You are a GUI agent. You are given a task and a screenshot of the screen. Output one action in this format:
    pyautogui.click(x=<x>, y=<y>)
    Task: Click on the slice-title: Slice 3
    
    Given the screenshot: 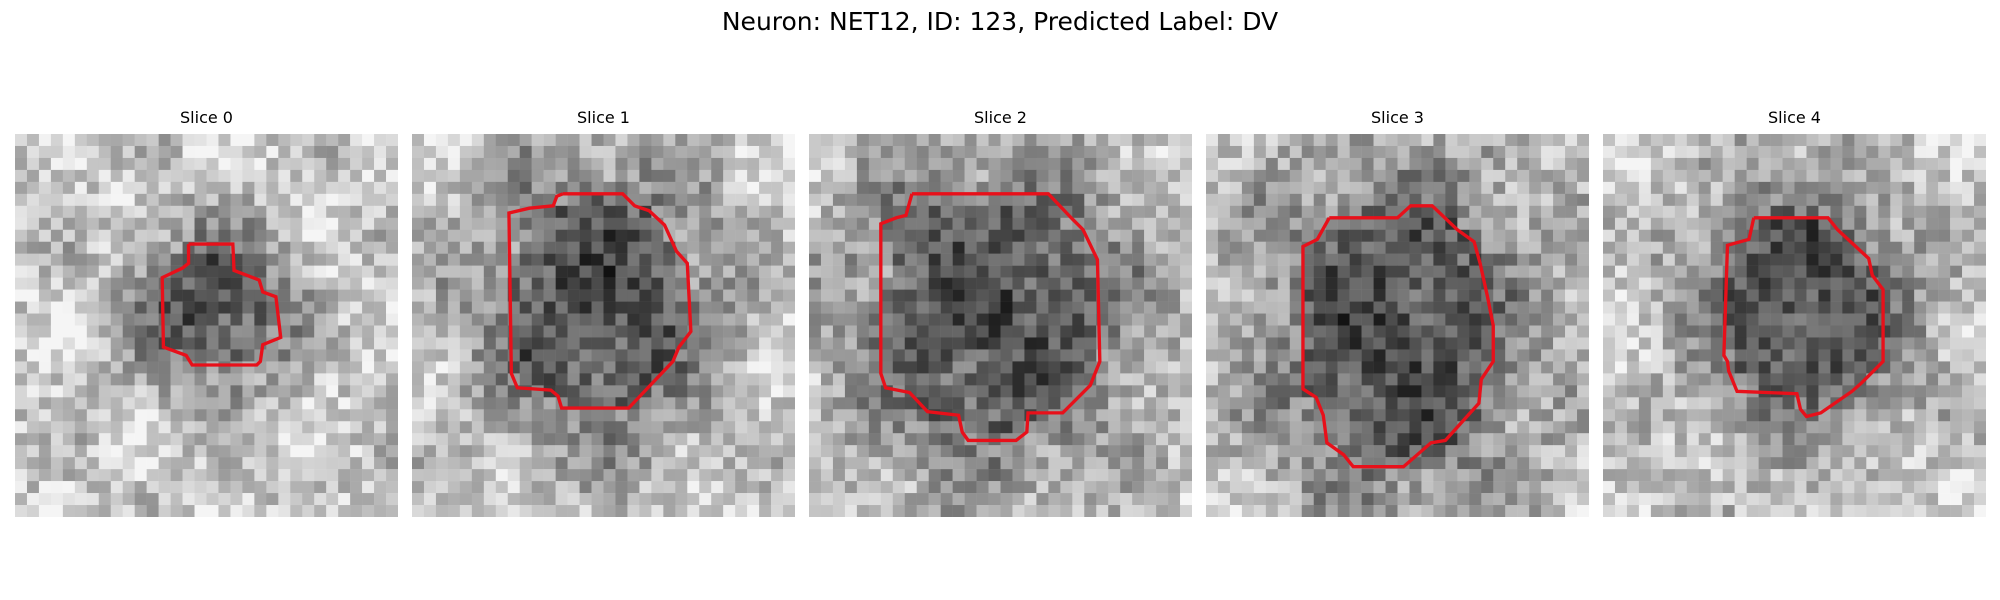 What is the action you would take?
    pyautogui.click(x=1397, y=117)
    